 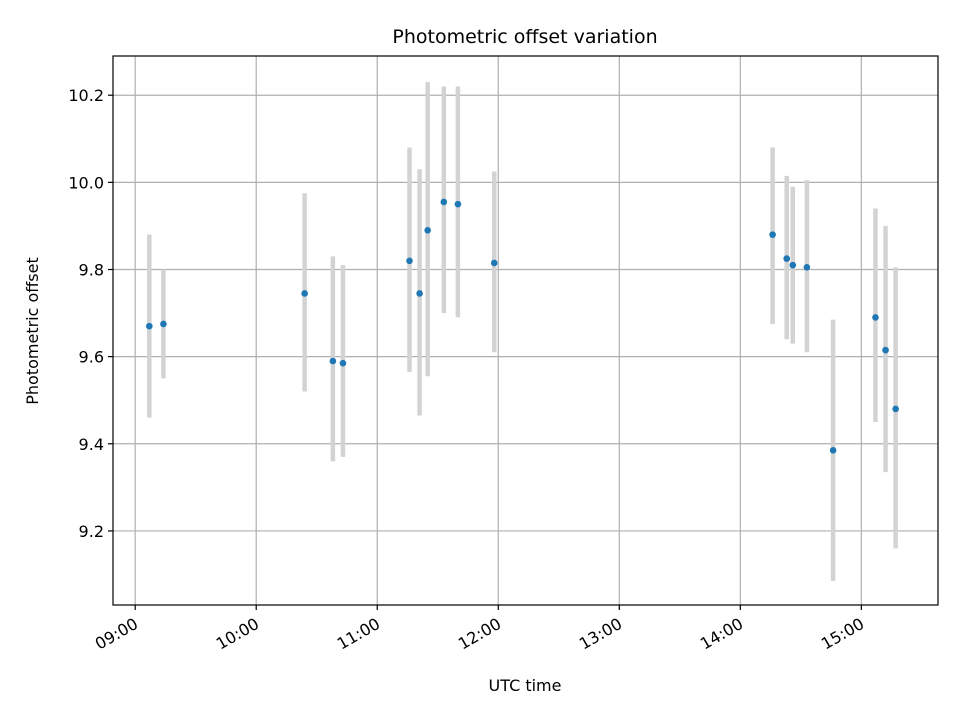 What do you see at coordinates (91, 444) in the screenshot?
I see `y-tick-label: 9.4` at bounding box center [91, 444].